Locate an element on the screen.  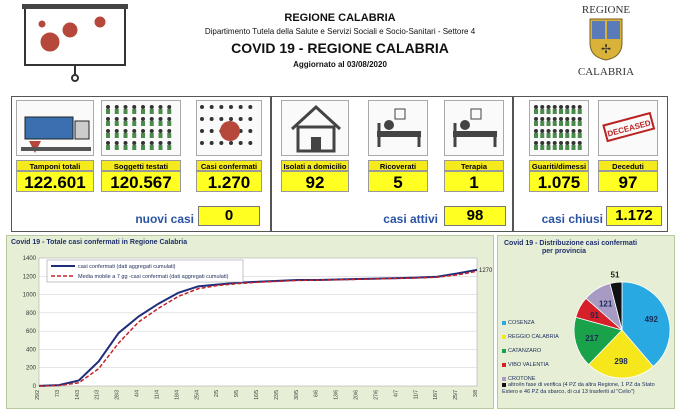
pie-legend-label: COSENZA is located at coordinates (521, 323).